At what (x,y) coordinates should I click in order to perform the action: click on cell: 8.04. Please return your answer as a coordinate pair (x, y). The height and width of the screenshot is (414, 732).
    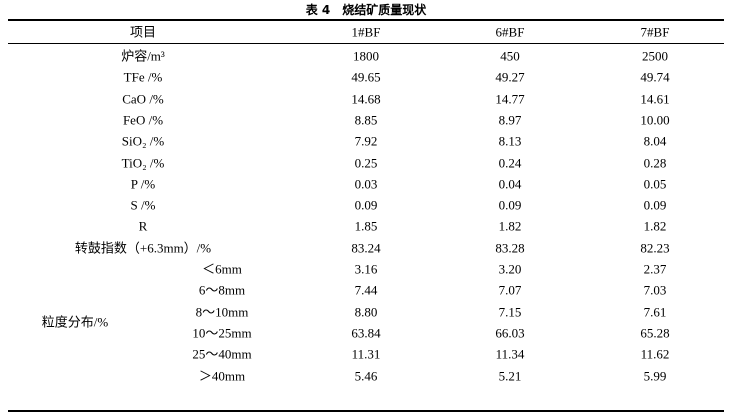
    Looking at the image, I should click on (655, 141).